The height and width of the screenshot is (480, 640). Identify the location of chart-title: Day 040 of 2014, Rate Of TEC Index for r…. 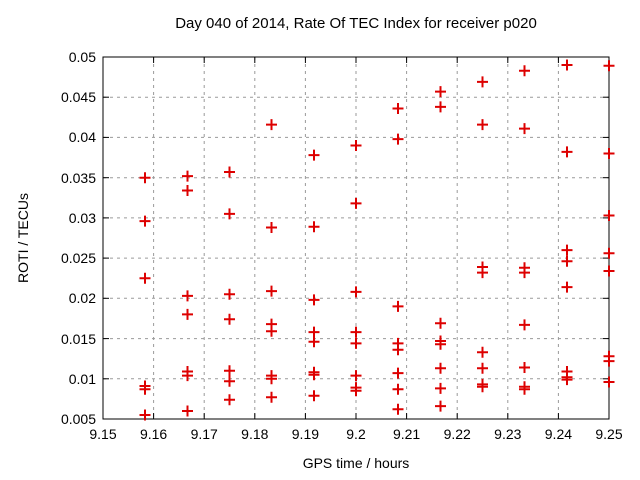
(356, 23).